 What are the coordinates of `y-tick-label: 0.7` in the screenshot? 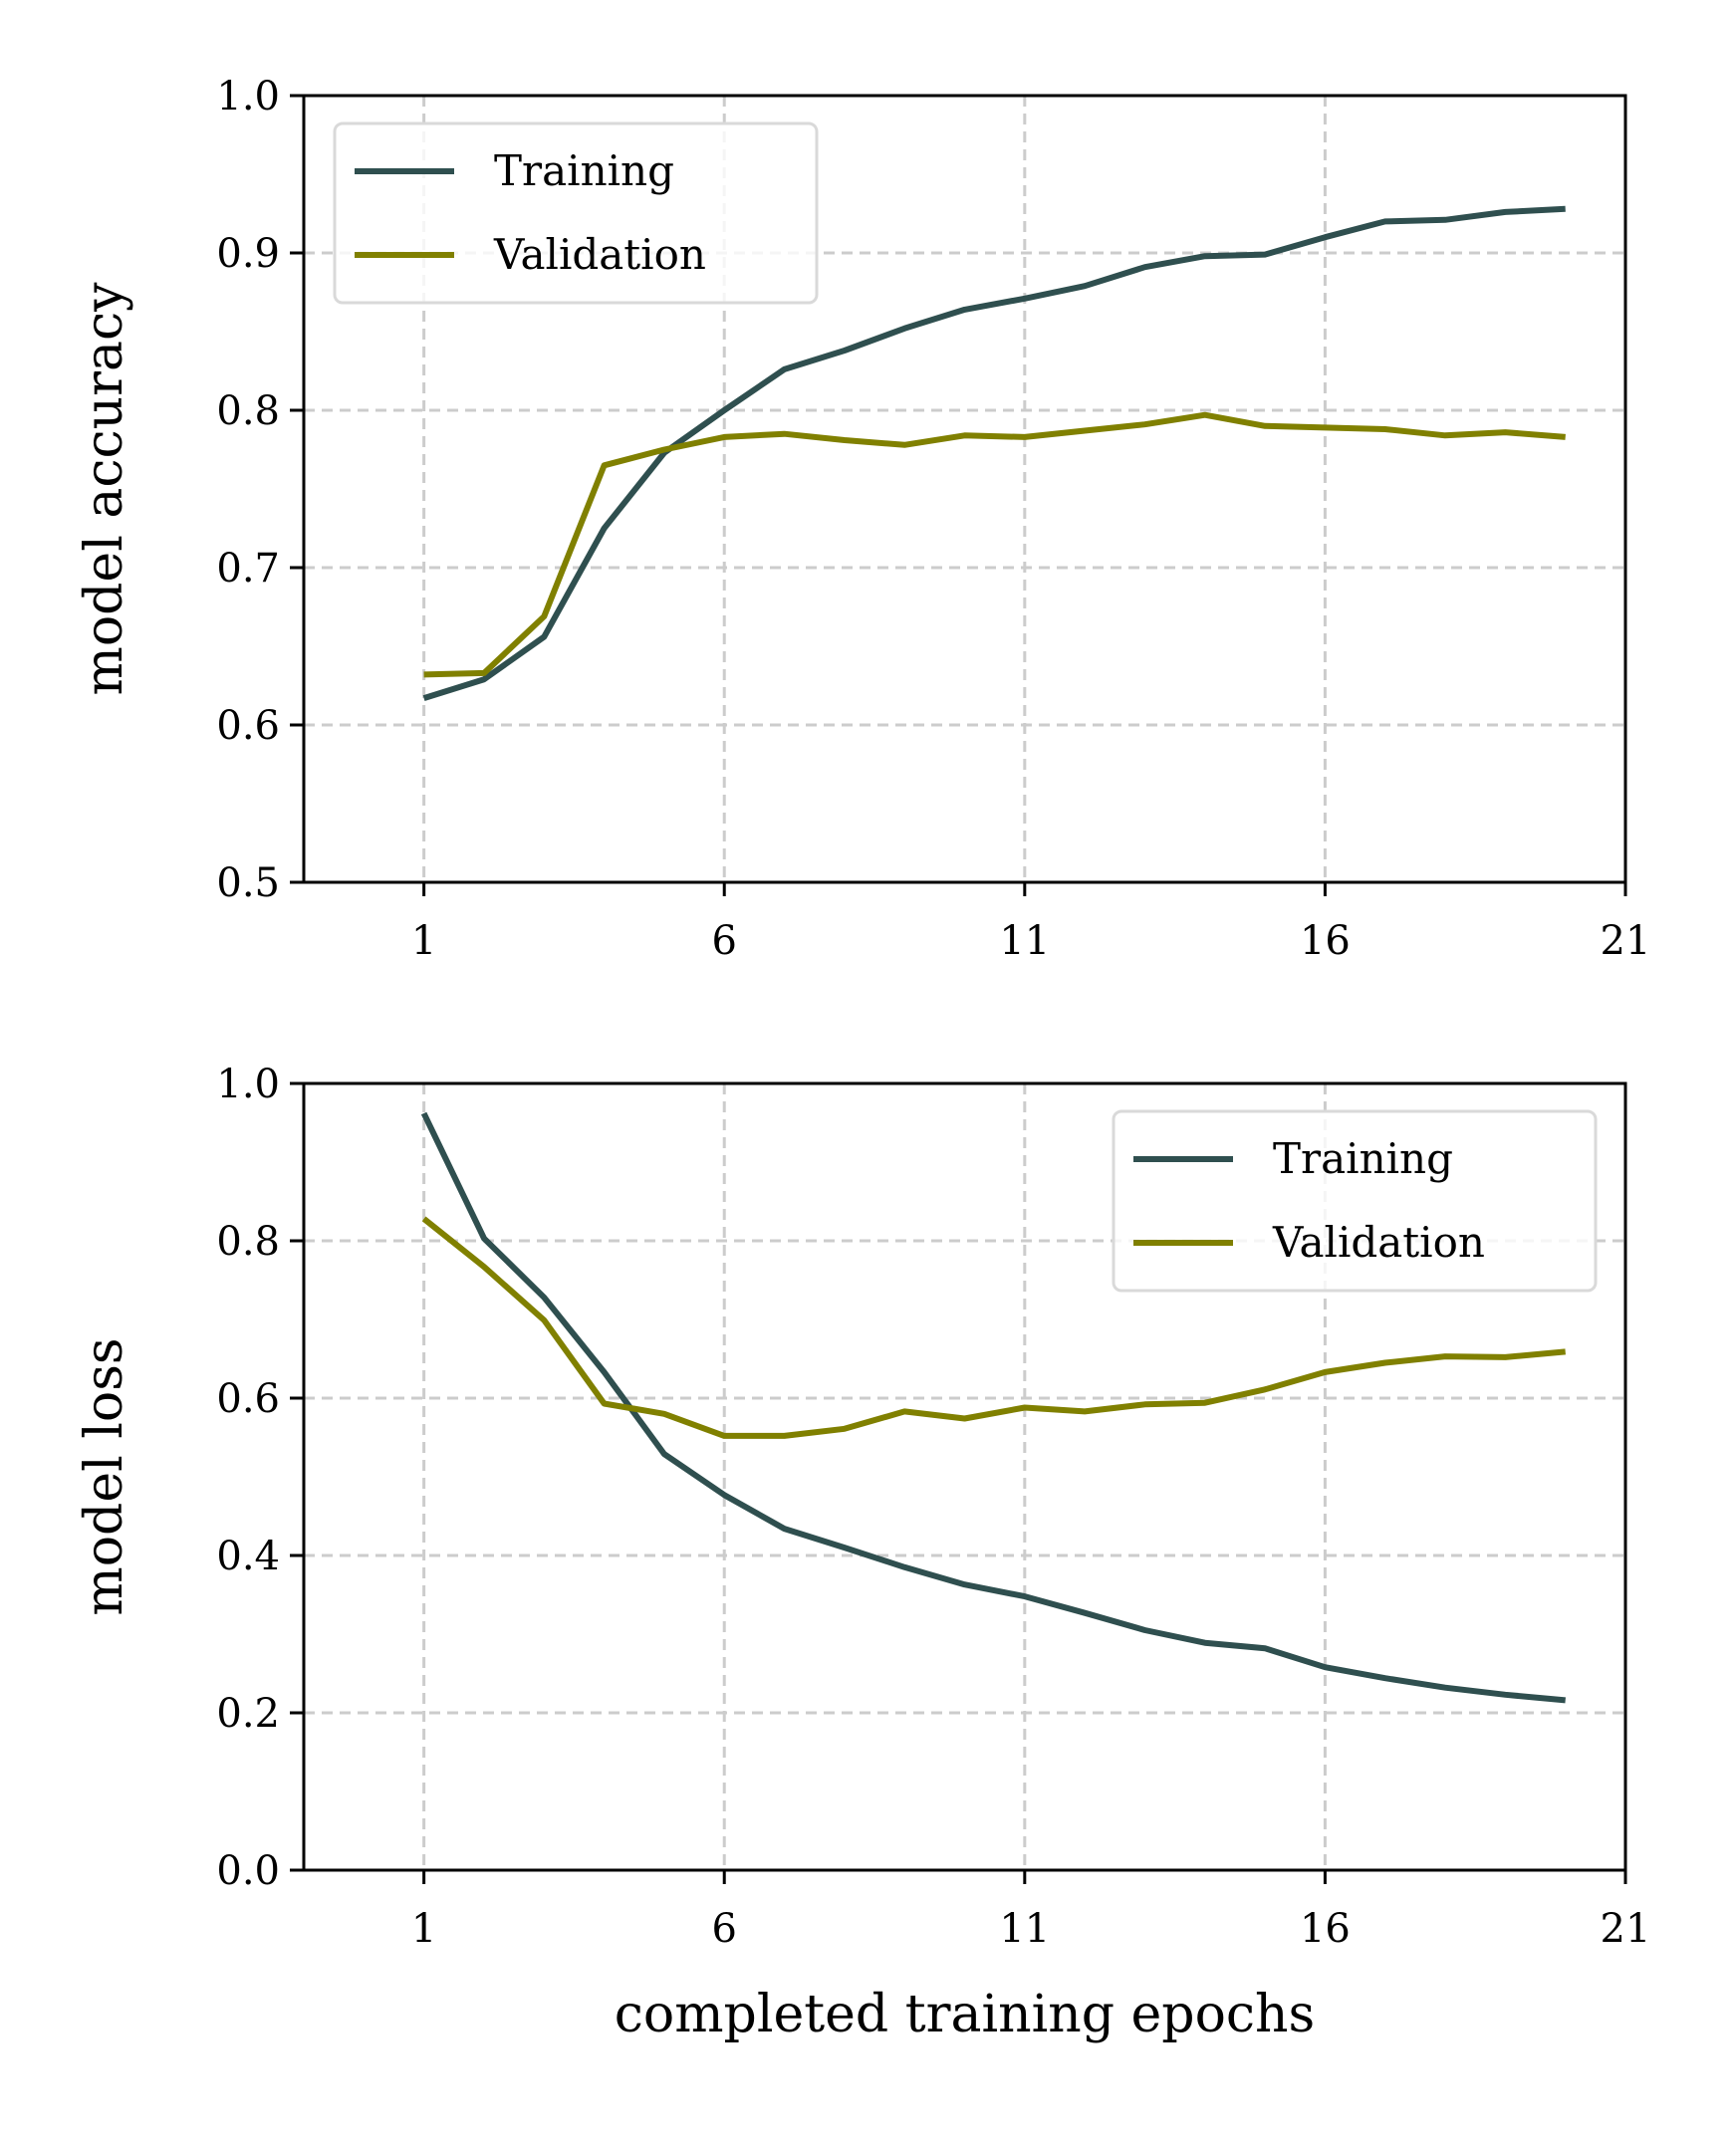 It's located at (248, 569).